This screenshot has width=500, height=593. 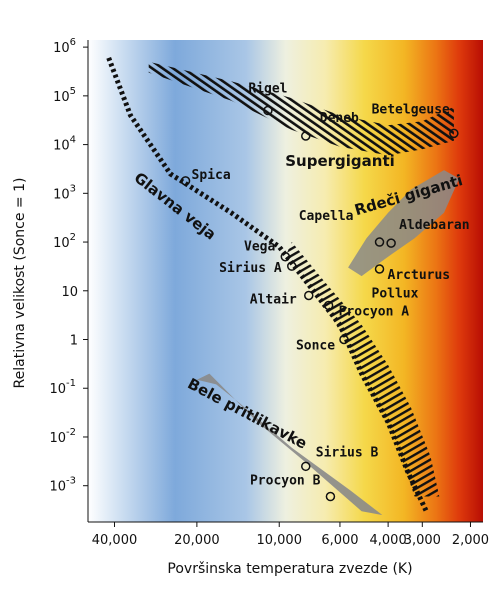 I want to click on star-label: Procyon A, so click(x=374, y=311).